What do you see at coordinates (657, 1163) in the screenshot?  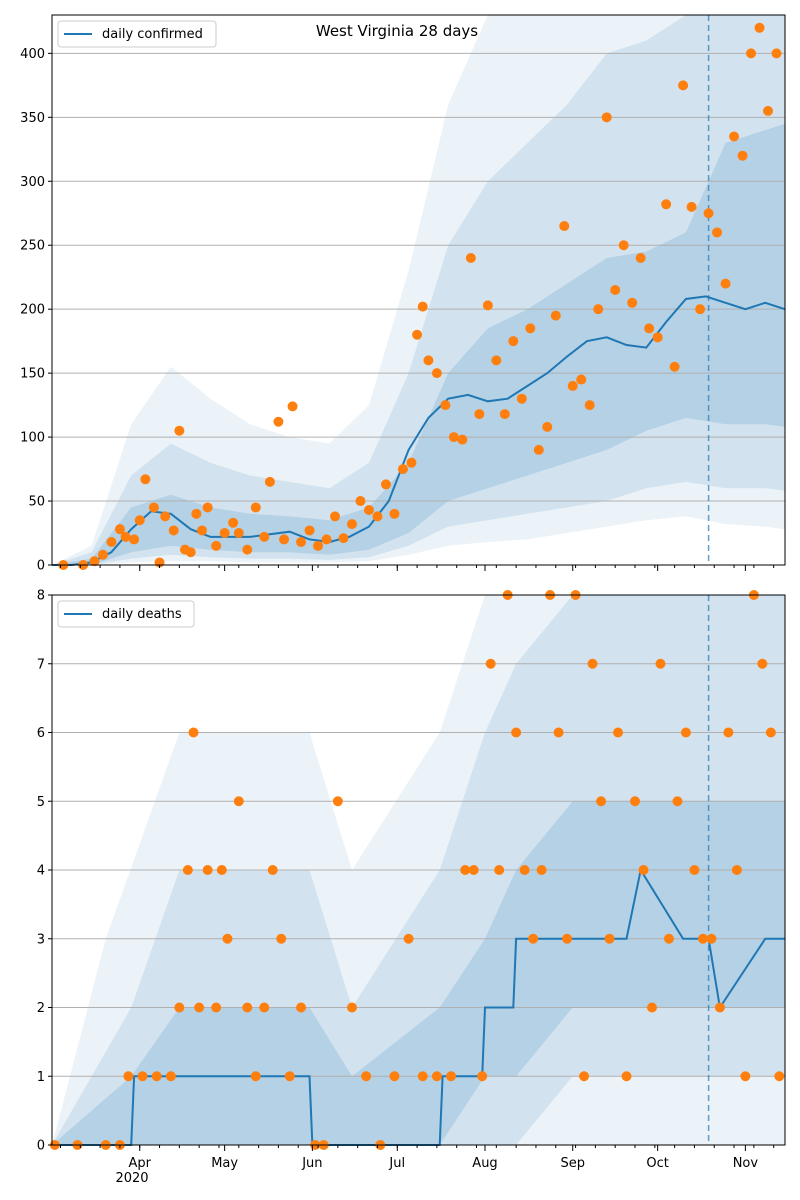 I see `deaths-x-tick-label: Oct` at bounding box center [657, 1163].